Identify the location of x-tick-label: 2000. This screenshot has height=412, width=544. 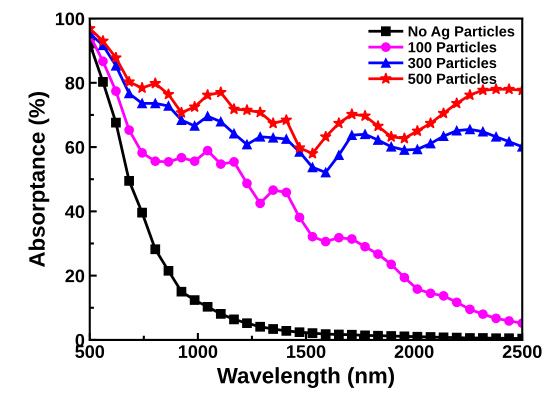
(414, 351).